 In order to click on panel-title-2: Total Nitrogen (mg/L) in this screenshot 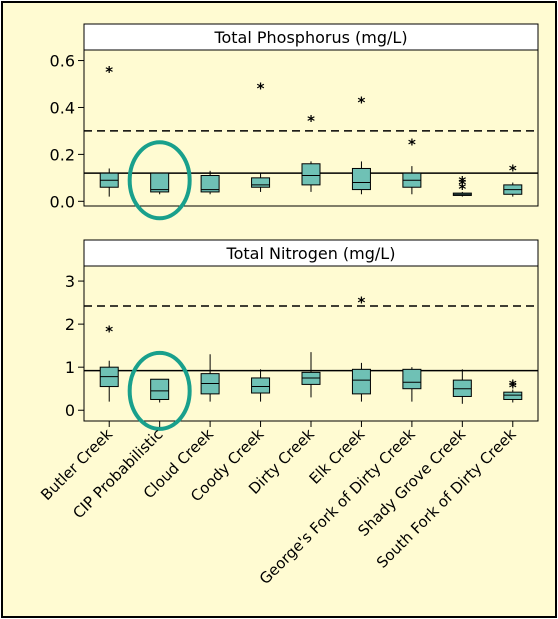, I will do `click(311, 253)`.